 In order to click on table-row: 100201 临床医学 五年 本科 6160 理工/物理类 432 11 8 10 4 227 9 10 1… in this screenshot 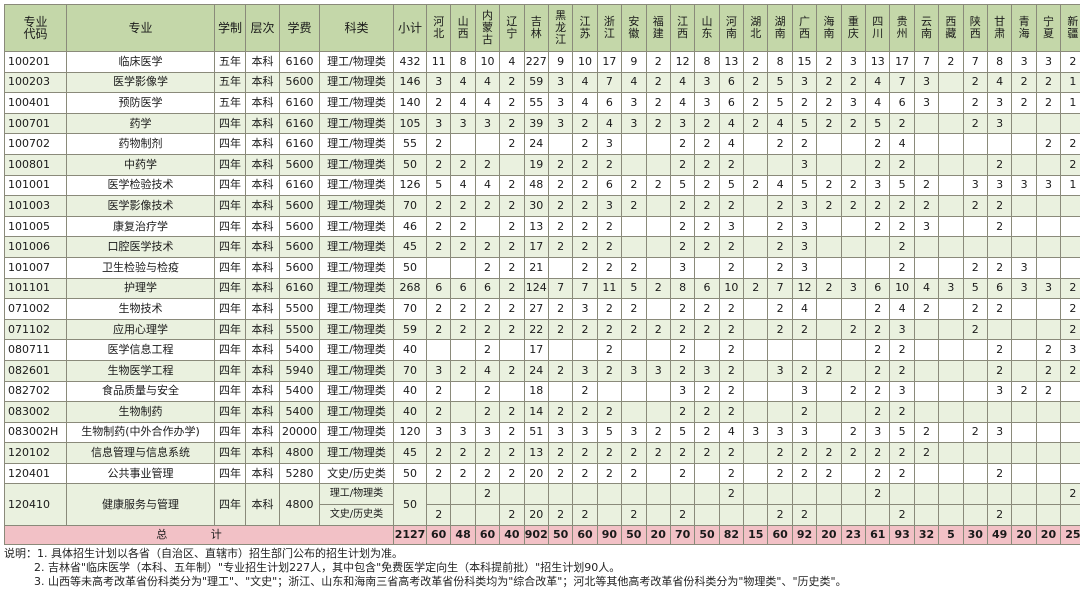, I will do `click(542, 62)`.